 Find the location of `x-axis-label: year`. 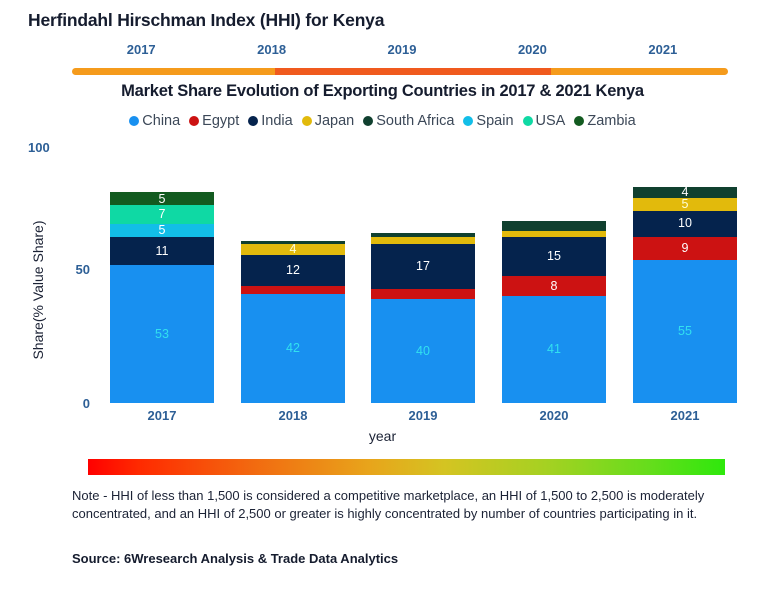

x-axis-label: year is located at coordinates (382, 436).